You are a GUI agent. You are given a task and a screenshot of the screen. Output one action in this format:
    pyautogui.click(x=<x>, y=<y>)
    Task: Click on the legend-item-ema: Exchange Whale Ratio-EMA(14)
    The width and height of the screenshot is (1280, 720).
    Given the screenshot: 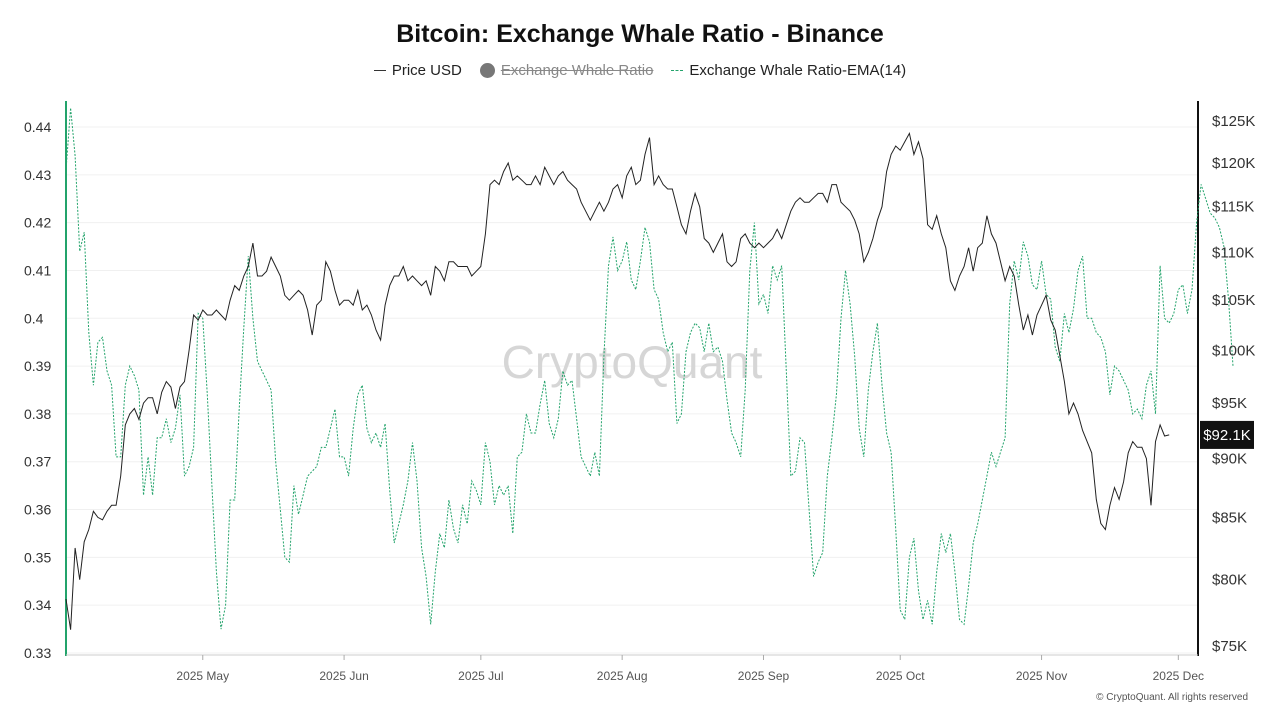 What is the action you would take?
    pyautogui.click(x=788, y=70)
    